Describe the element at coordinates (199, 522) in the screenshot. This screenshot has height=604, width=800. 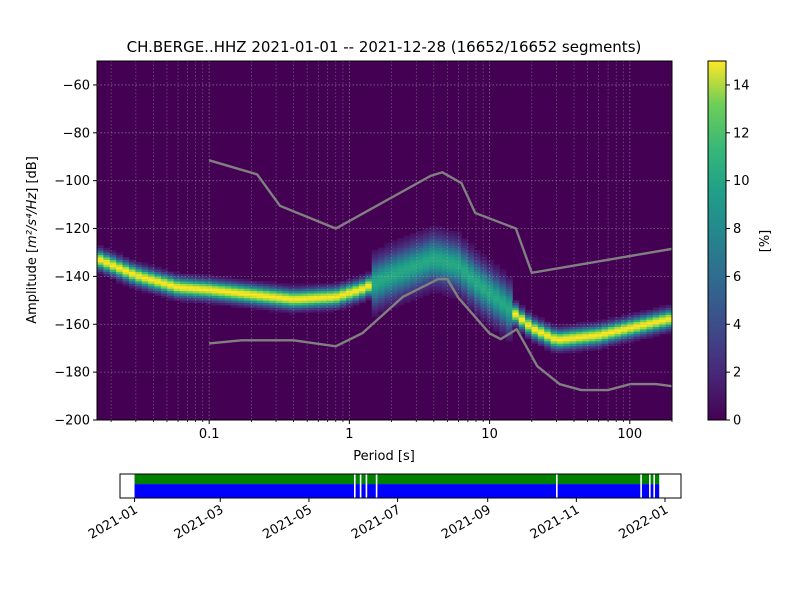
I see `timeline-tick-label: 2021-03` at that location.